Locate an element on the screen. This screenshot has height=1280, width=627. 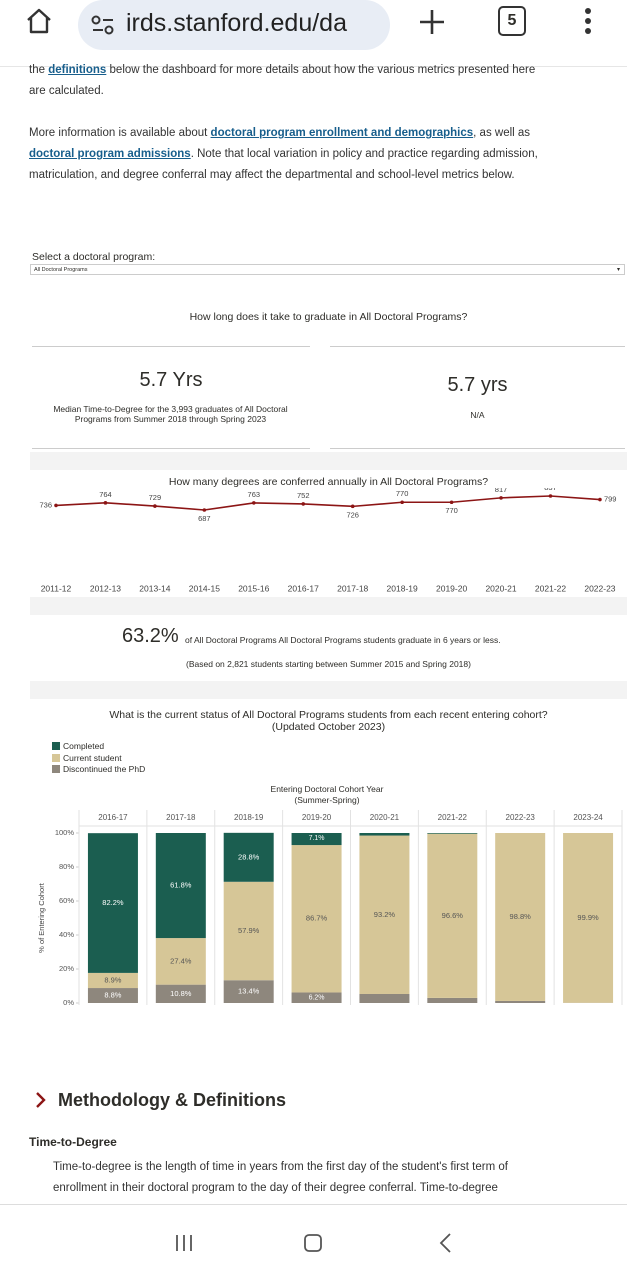
data-label: 10.8% is located at coordinates (181, 993).